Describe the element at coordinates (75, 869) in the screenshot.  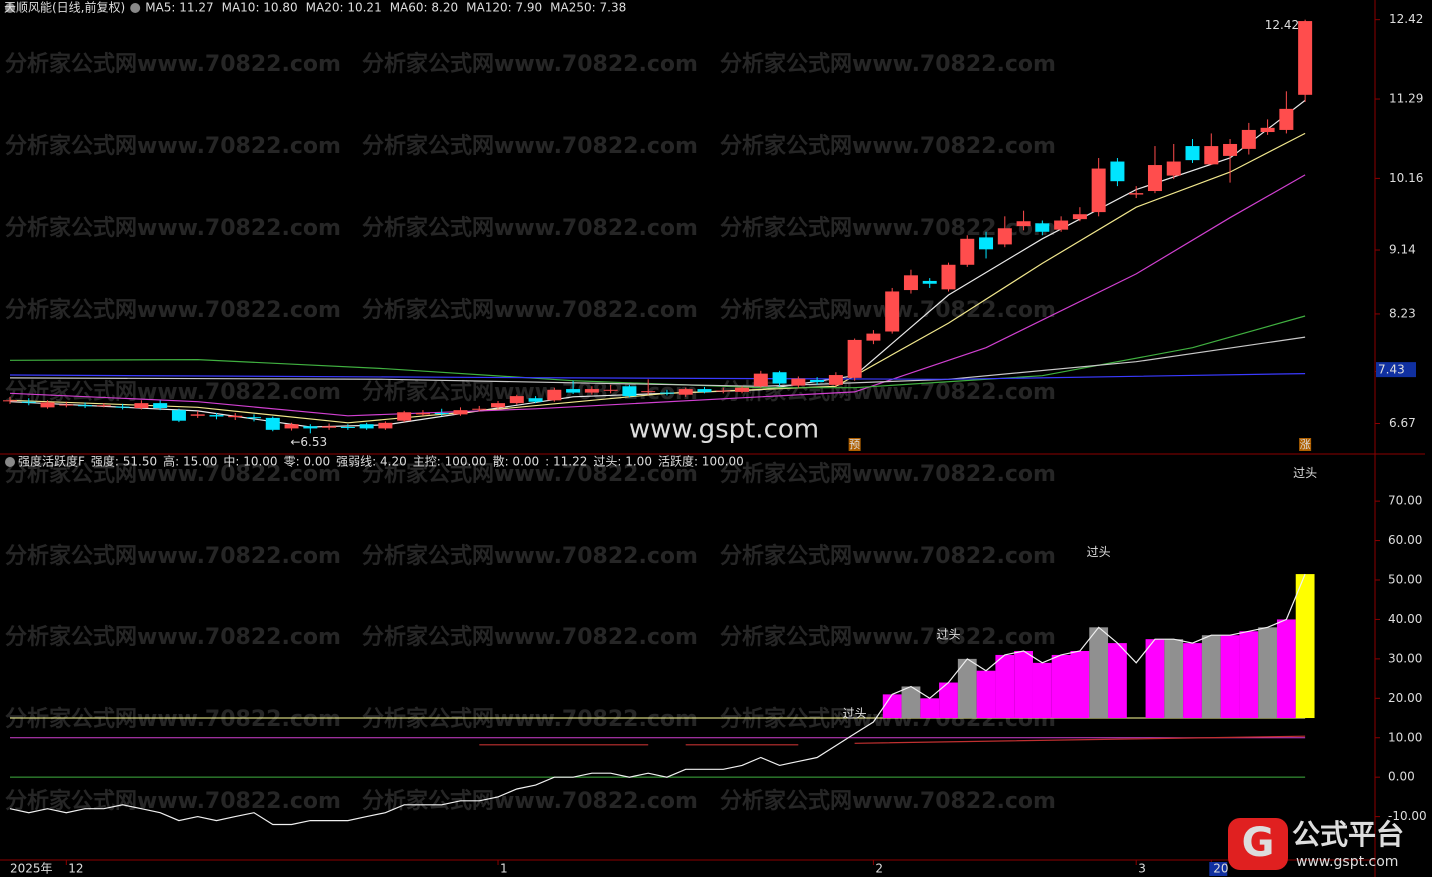
I see `x-tick-label: 12` at that location.